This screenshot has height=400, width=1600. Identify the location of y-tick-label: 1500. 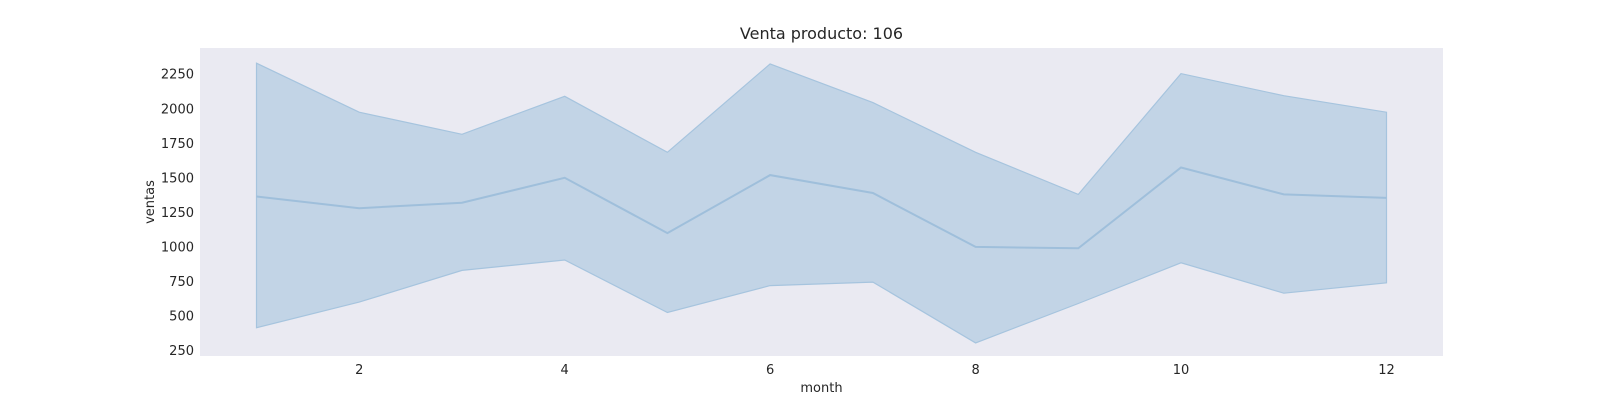
(177, 178).